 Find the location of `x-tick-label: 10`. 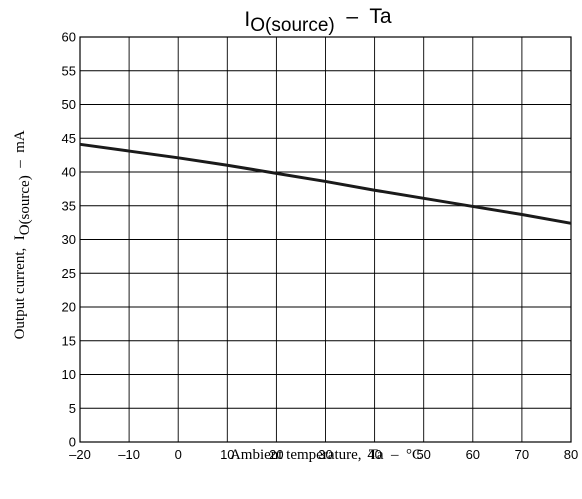

x-tick-label: 10 is located at coordinates (227, 454).